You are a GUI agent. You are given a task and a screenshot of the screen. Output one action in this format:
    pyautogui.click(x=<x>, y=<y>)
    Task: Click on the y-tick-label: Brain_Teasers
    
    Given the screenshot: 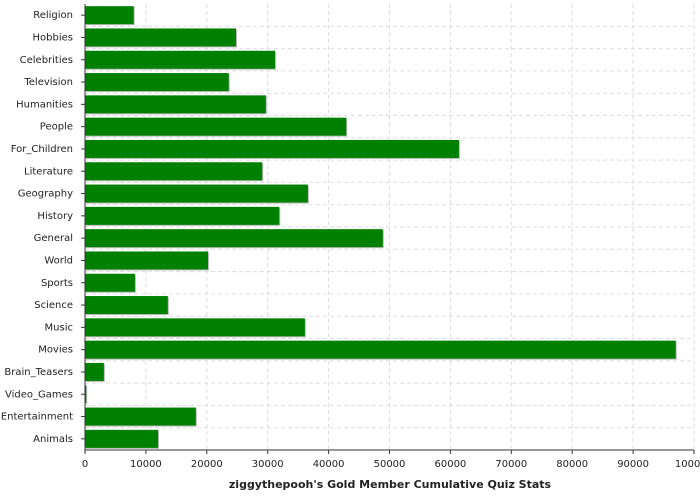 What is the action you would take?
    pyautogui.click(x=38, y=372)
    